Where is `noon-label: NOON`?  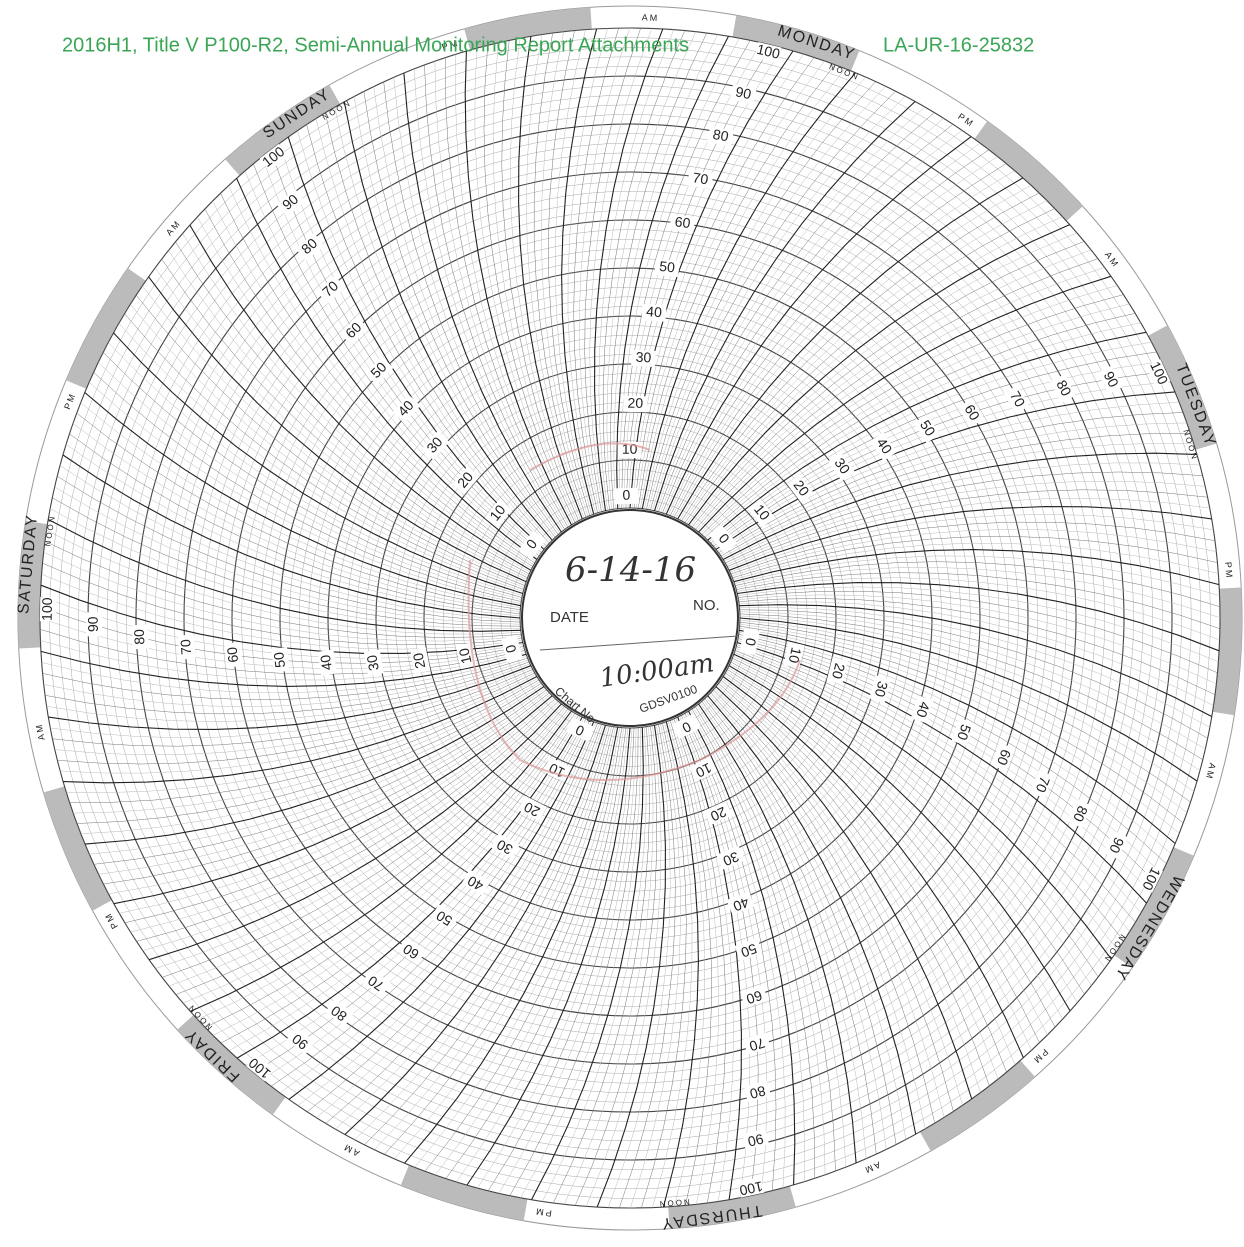 noon-label: NOON is located at coordinates (673, 1202).